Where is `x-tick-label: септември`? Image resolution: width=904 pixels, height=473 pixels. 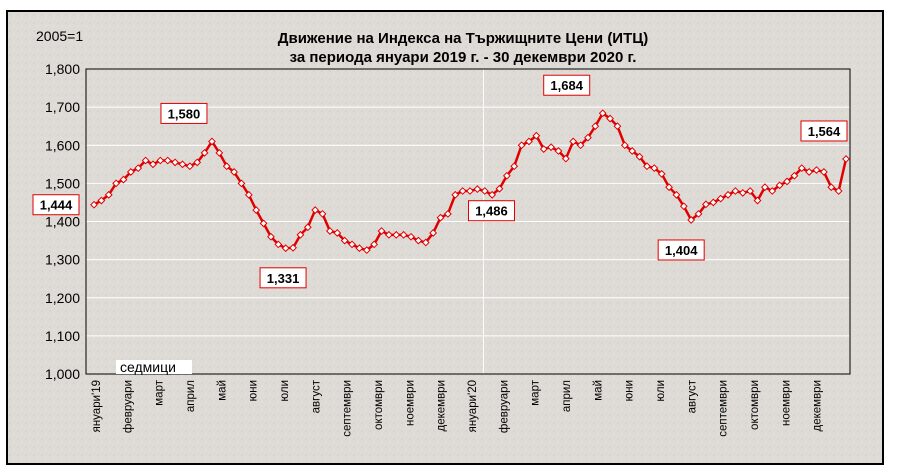 x-tick-label: септември is located at coordinates (724, 408).